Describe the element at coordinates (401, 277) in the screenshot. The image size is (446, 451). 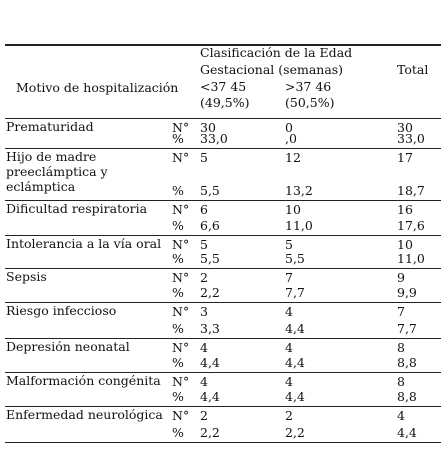
I see `cell-n: 9` at that location.